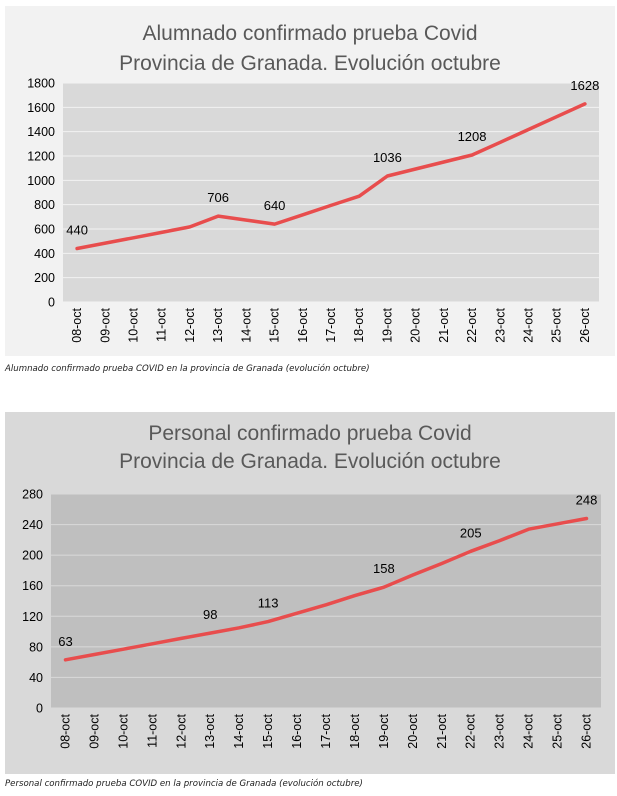  What do you see at coordinates (41, 157) in the screenshot?
I see `alumnado-y-tick-label: 1200` at bounding box center [41, 157].